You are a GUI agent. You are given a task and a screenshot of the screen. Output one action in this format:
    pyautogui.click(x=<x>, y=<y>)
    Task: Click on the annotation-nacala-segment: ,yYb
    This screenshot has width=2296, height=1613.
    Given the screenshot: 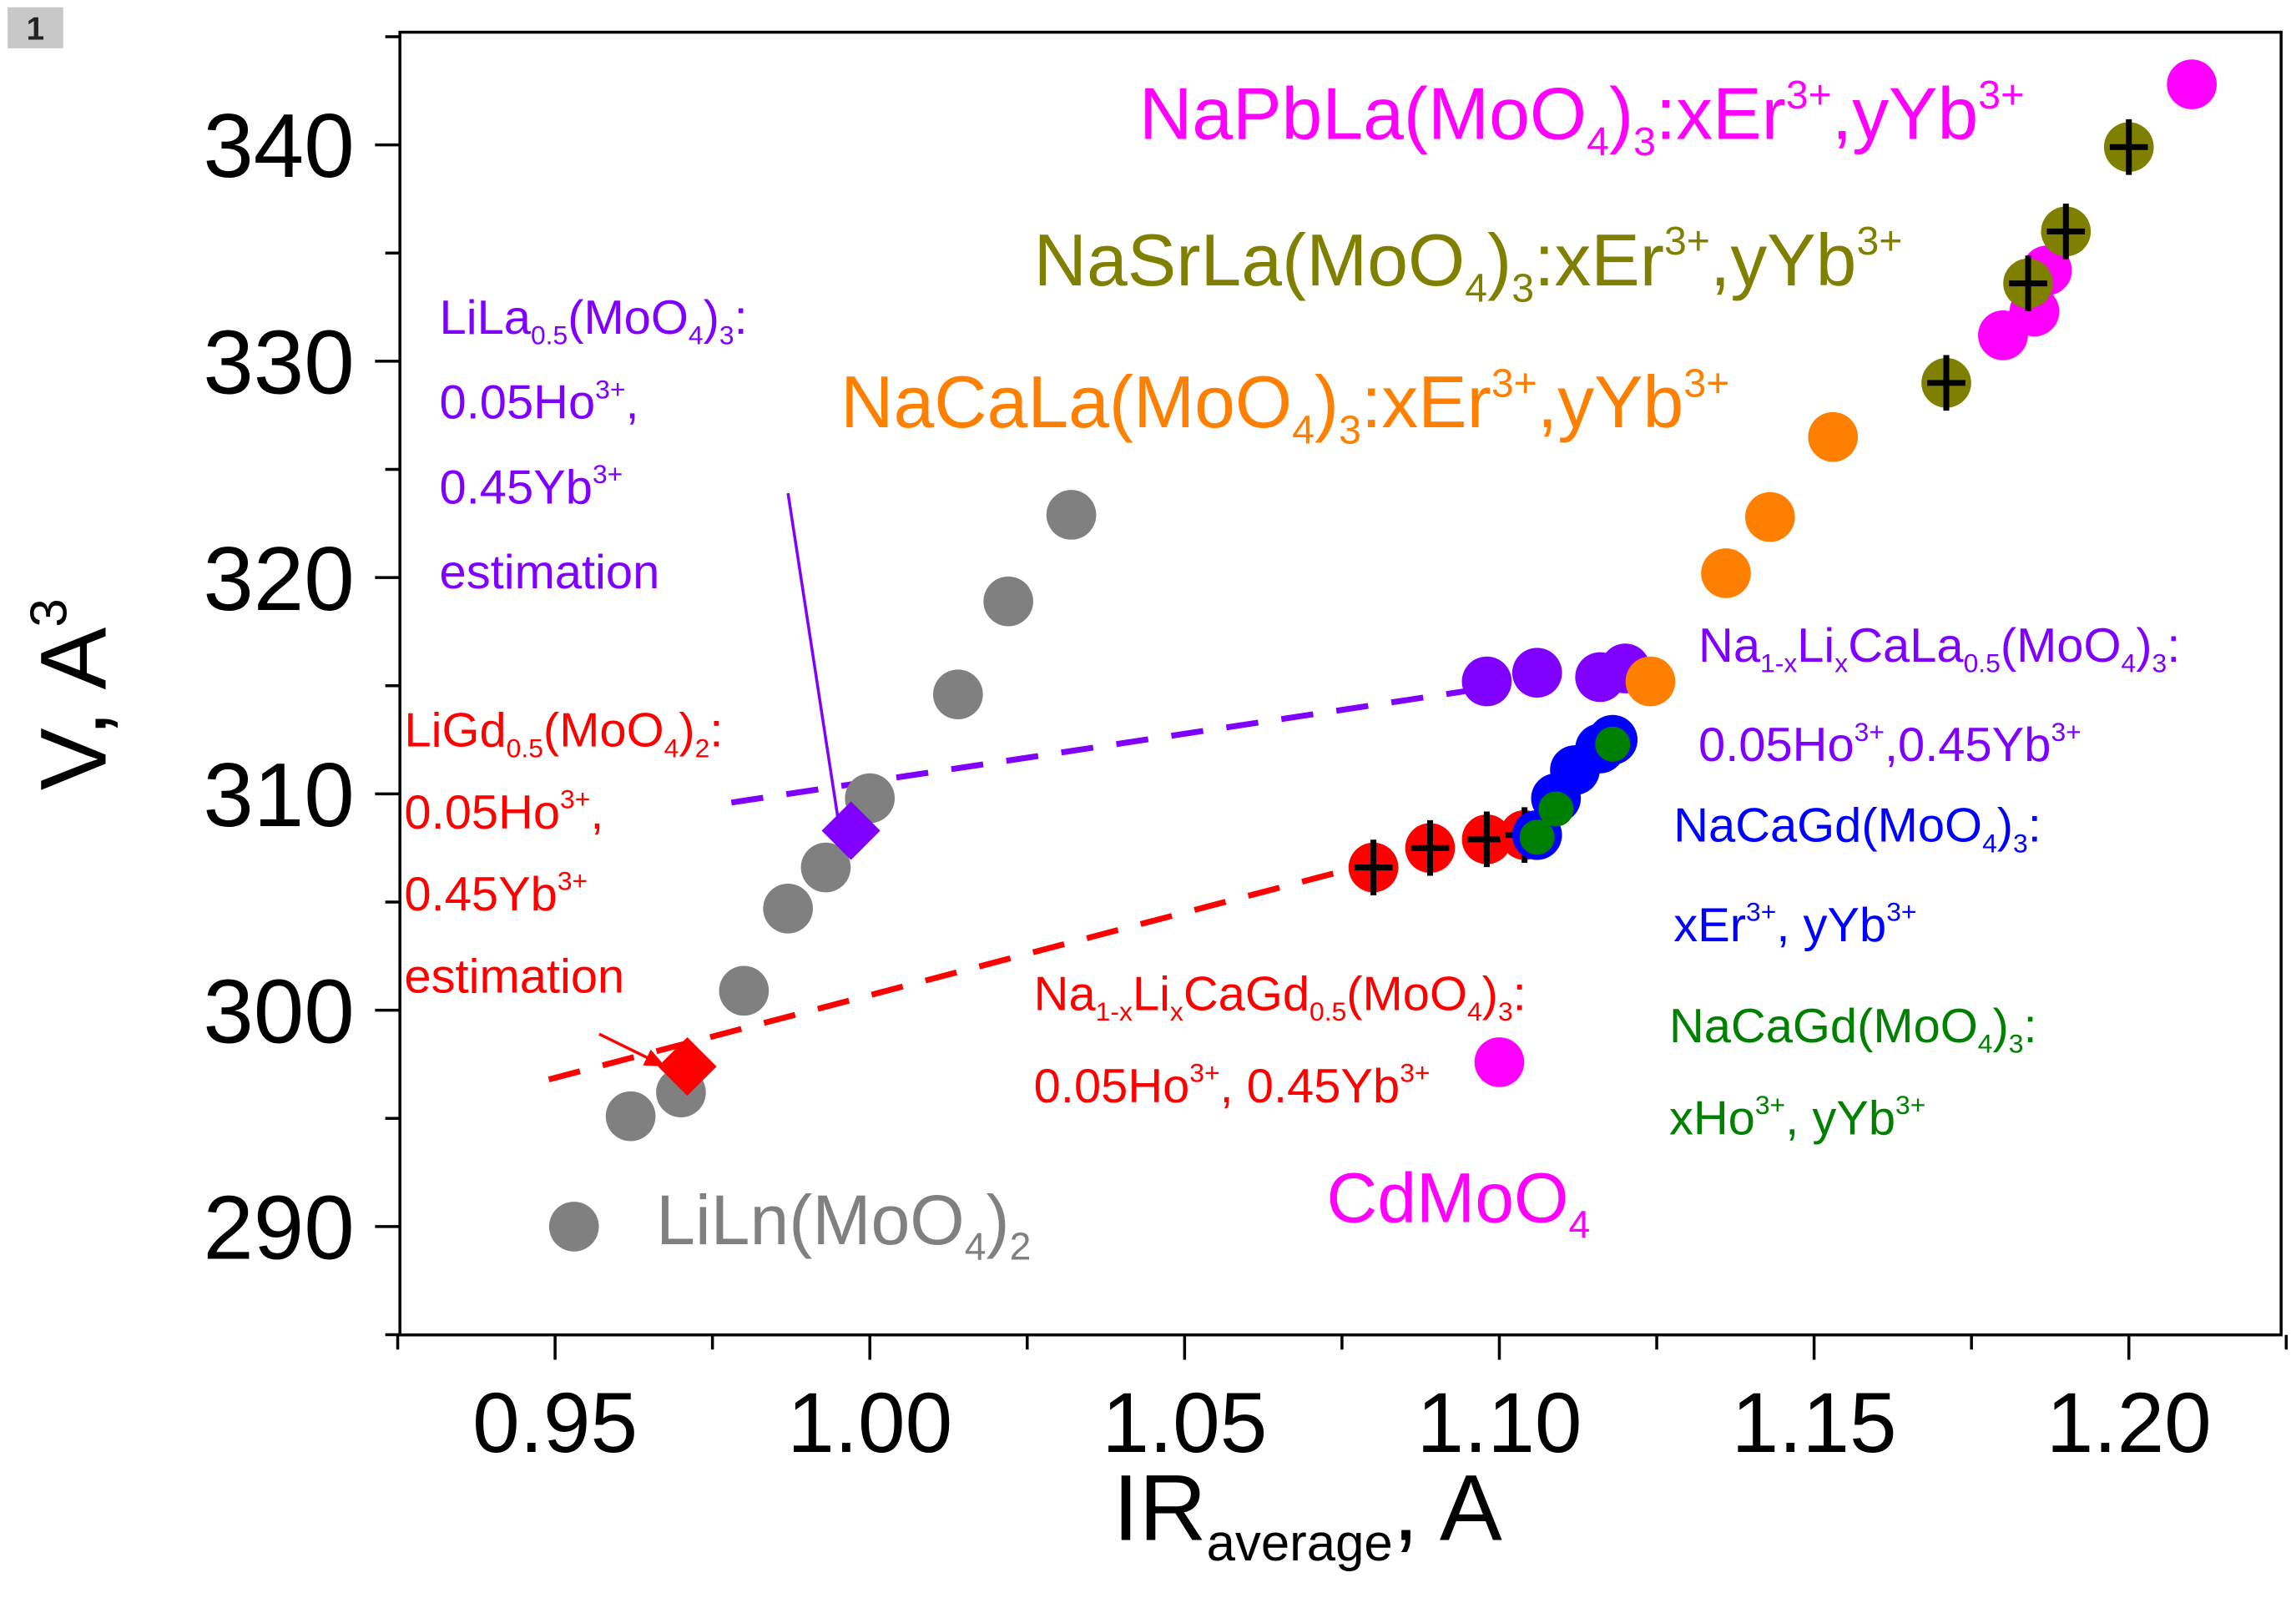 What is the action you would take?
    pyautogui.click(x=1610, y=402)
    